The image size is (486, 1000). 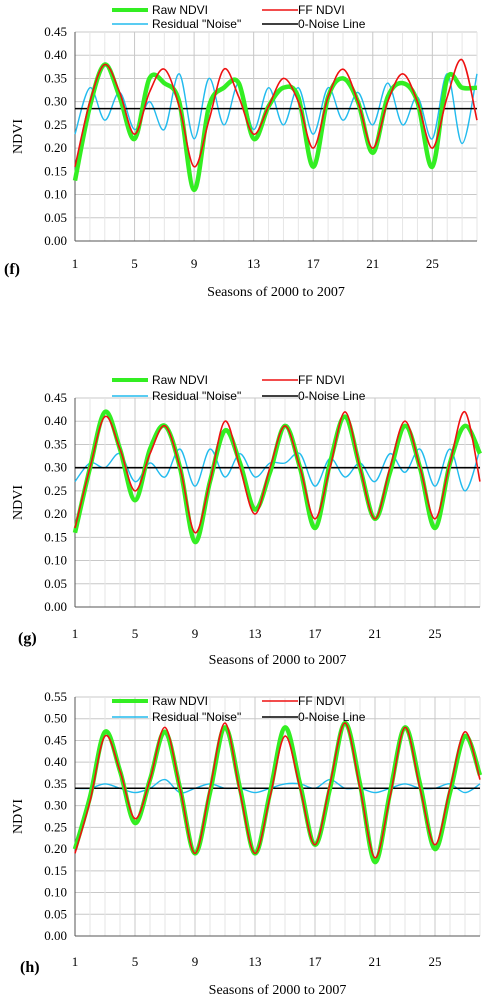 What do you see at coordinates (30, 967) in the screenshot?
I see `panel-label: (h)` at bounding box center [30, 967].